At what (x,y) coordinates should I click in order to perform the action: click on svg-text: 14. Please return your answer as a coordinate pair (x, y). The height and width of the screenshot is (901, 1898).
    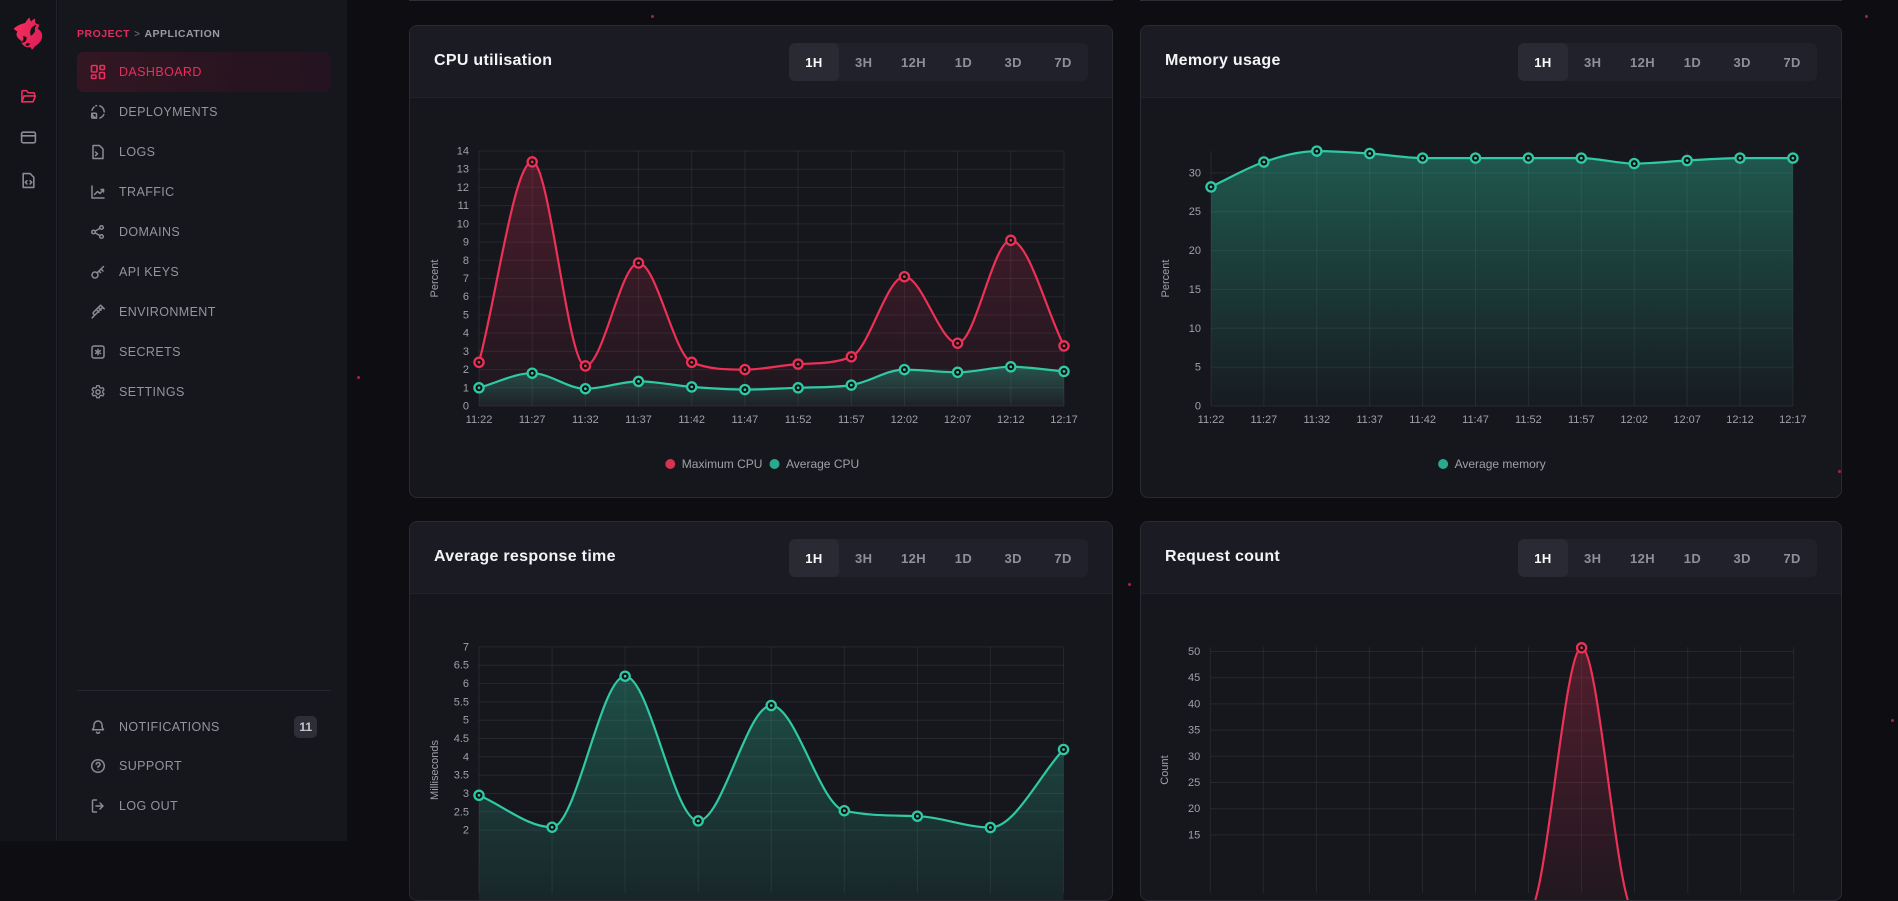
    Looking at the image, I should click on (463, 152).